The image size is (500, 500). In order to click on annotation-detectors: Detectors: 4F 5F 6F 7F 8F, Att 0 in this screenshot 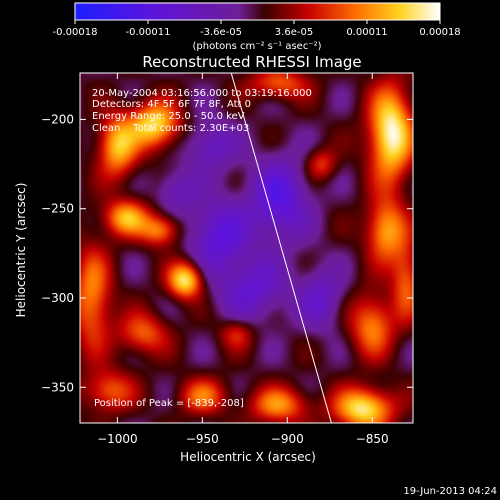, I will do `click(171, 104)`.